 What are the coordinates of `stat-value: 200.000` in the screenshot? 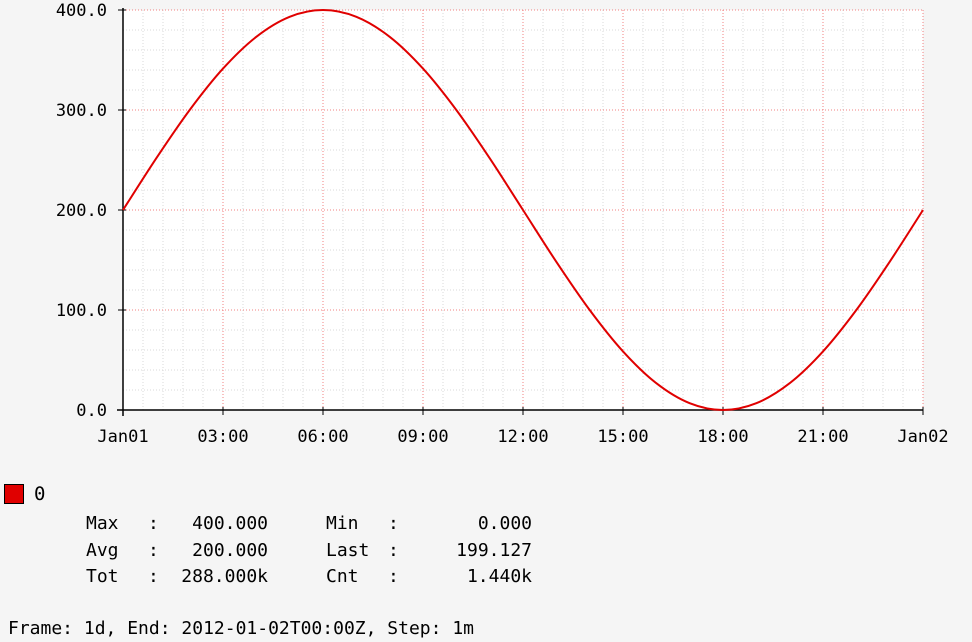 It's located at (230, 550).